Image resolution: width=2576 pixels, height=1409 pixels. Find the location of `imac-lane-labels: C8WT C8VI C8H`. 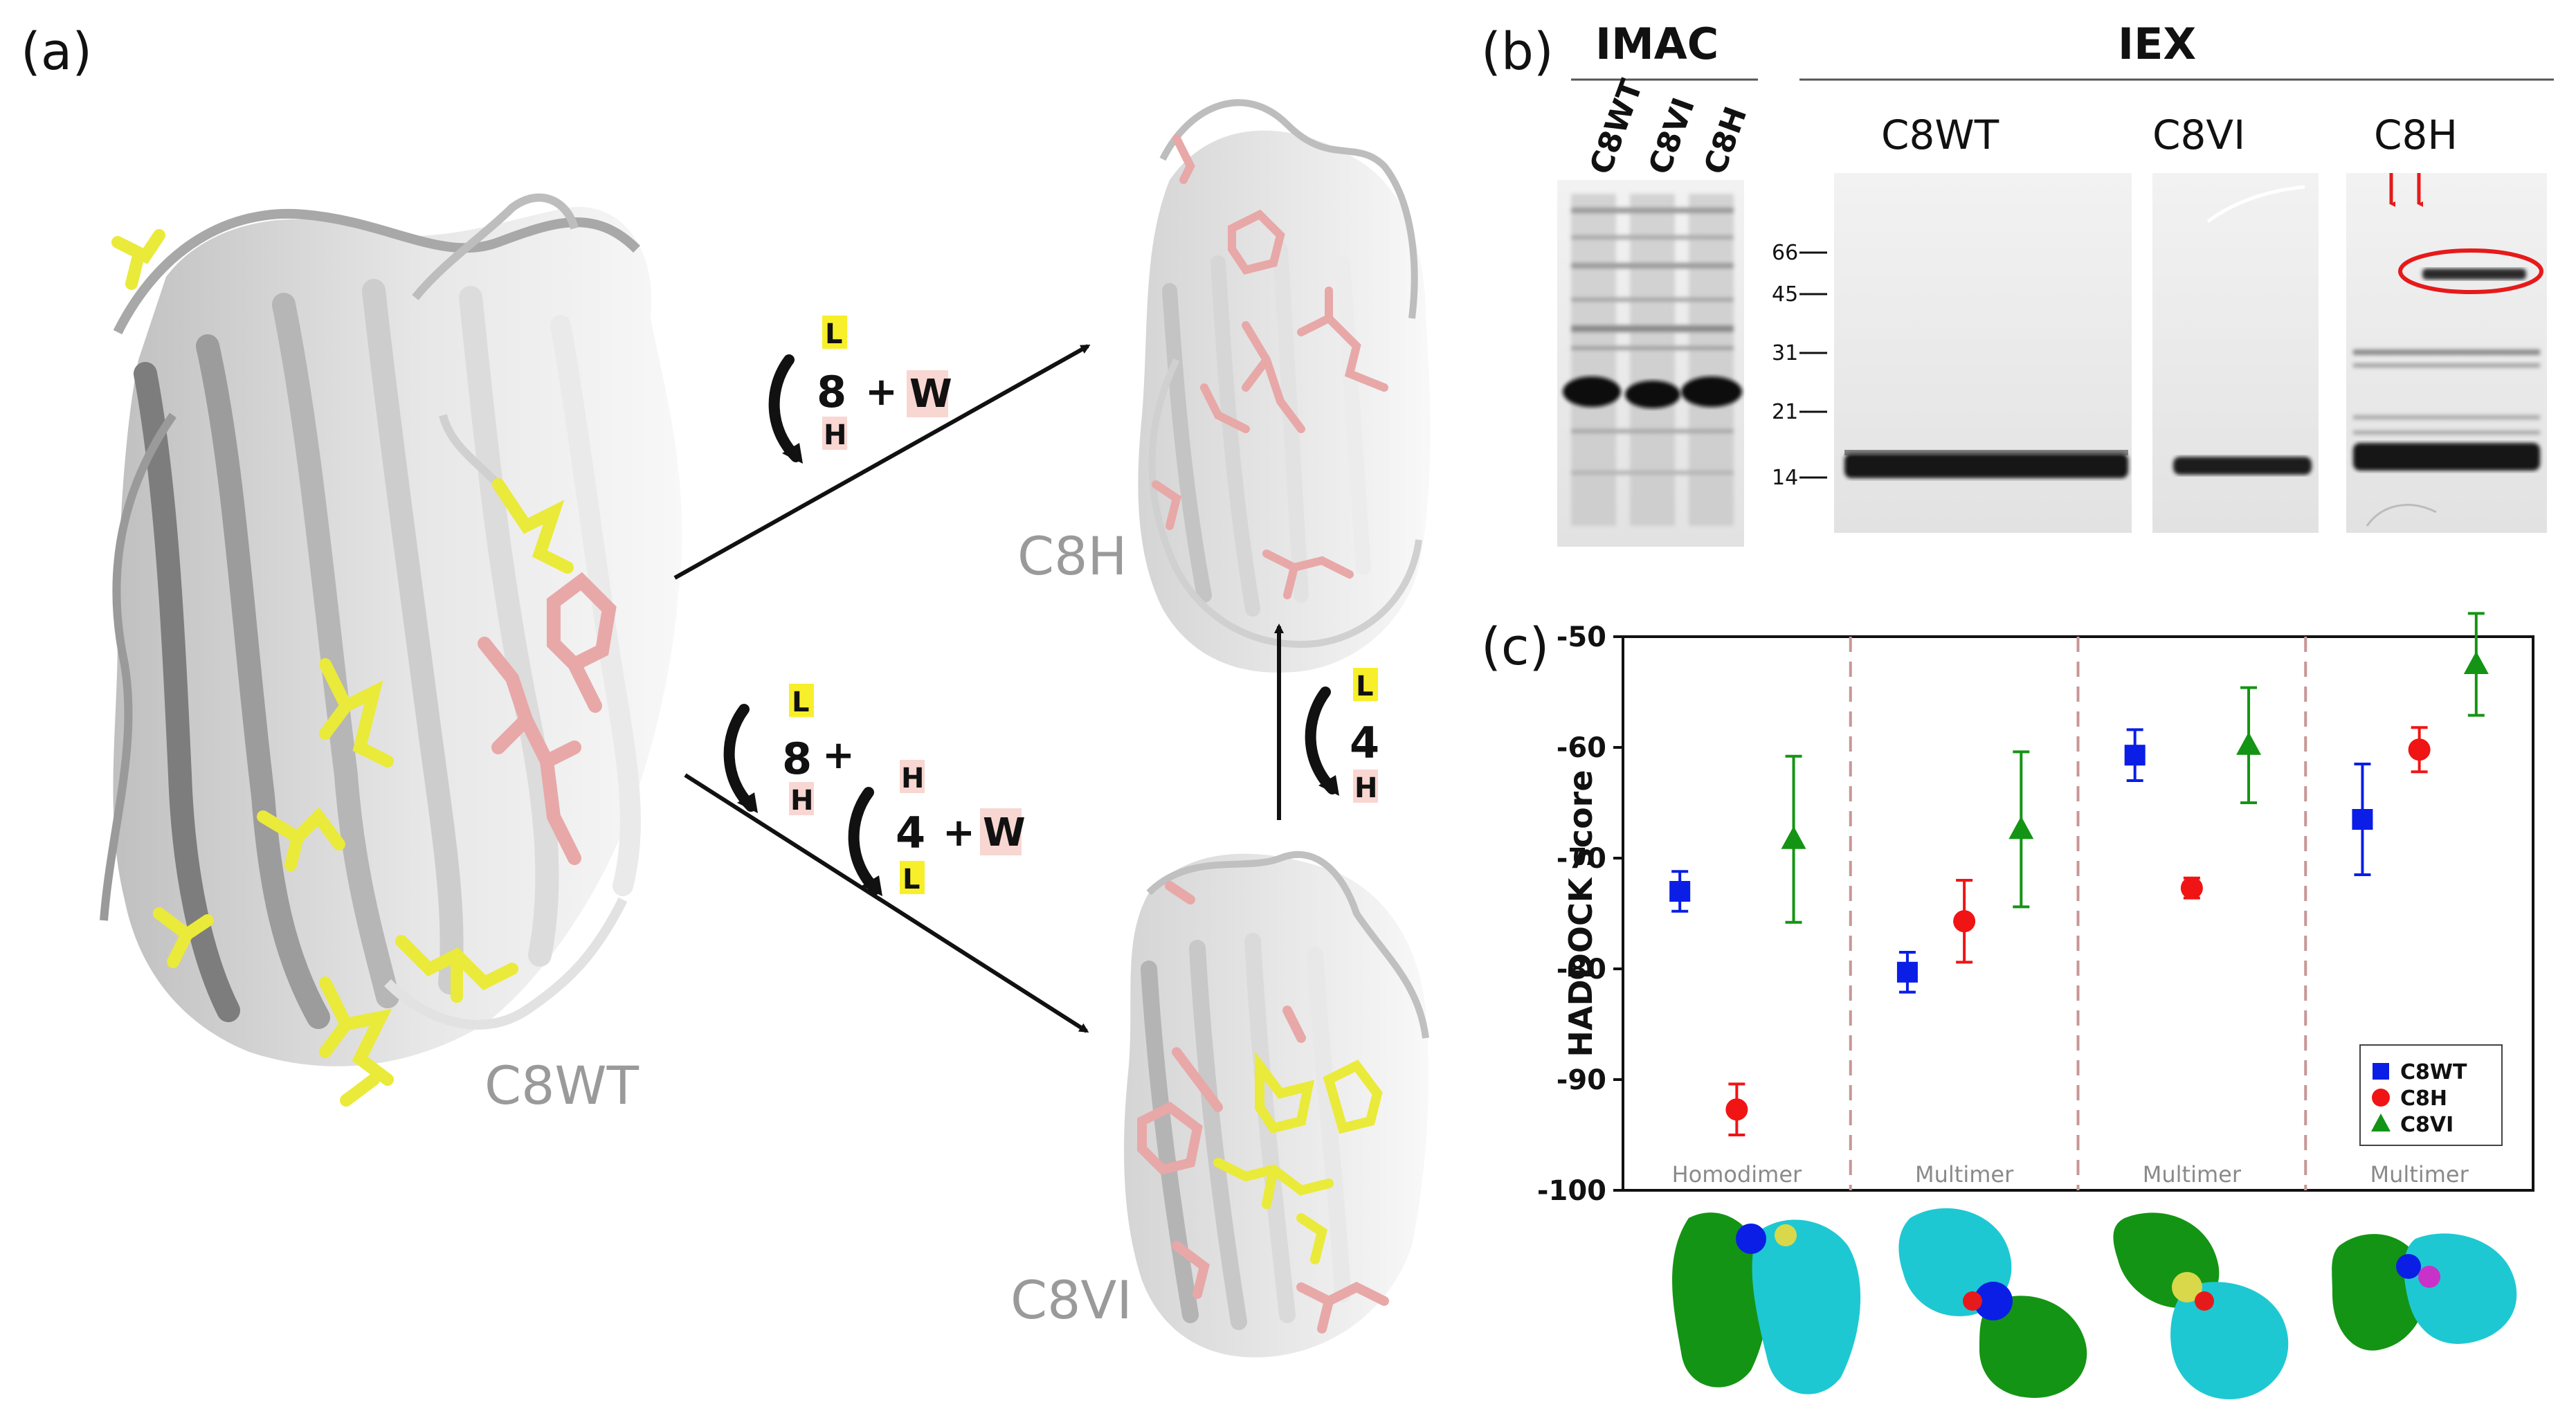

imac-lane-labels: C8WT C8VI C8H is located at coordinates (1668, 127).